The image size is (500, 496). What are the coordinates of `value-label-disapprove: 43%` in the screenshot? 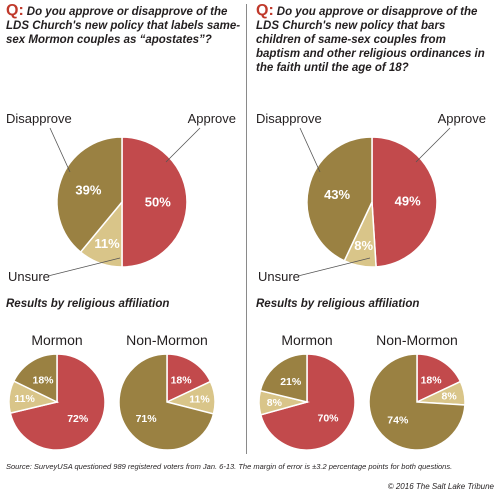 It's located at (337, 194).